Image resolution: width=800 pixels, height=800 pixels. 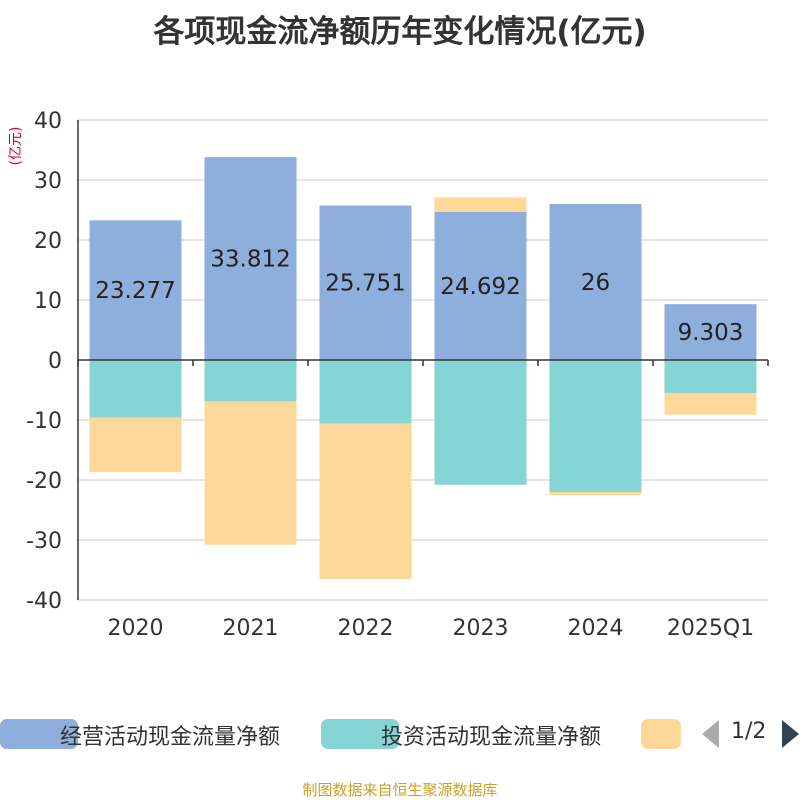 I want to click on bar-1-2023, so click(x=480, y=285).